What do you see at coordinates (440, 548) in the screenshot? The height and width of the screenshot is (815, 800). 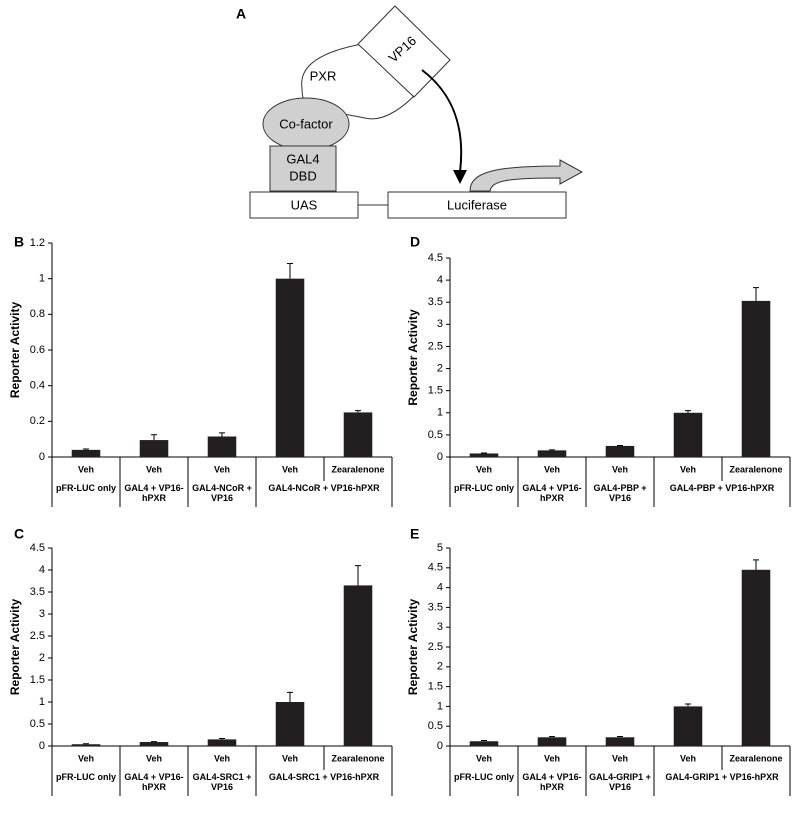 I see `y-tick-label: 5` at bounding box center [440, 548].